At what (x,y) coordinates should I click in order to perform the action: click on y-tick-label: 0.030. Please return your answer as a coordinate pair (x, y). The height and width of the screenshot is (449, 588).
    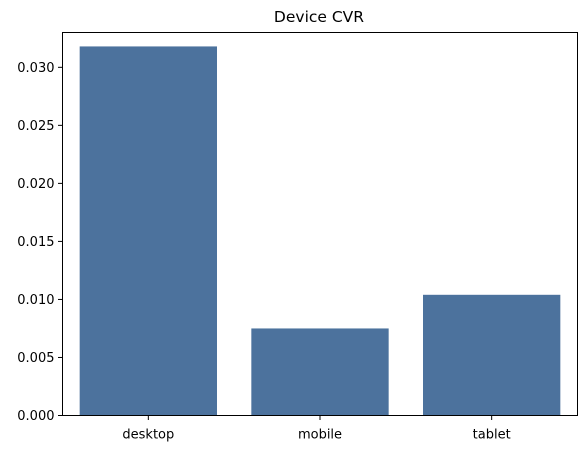
    Looking at the image, I should click on (35, 68).